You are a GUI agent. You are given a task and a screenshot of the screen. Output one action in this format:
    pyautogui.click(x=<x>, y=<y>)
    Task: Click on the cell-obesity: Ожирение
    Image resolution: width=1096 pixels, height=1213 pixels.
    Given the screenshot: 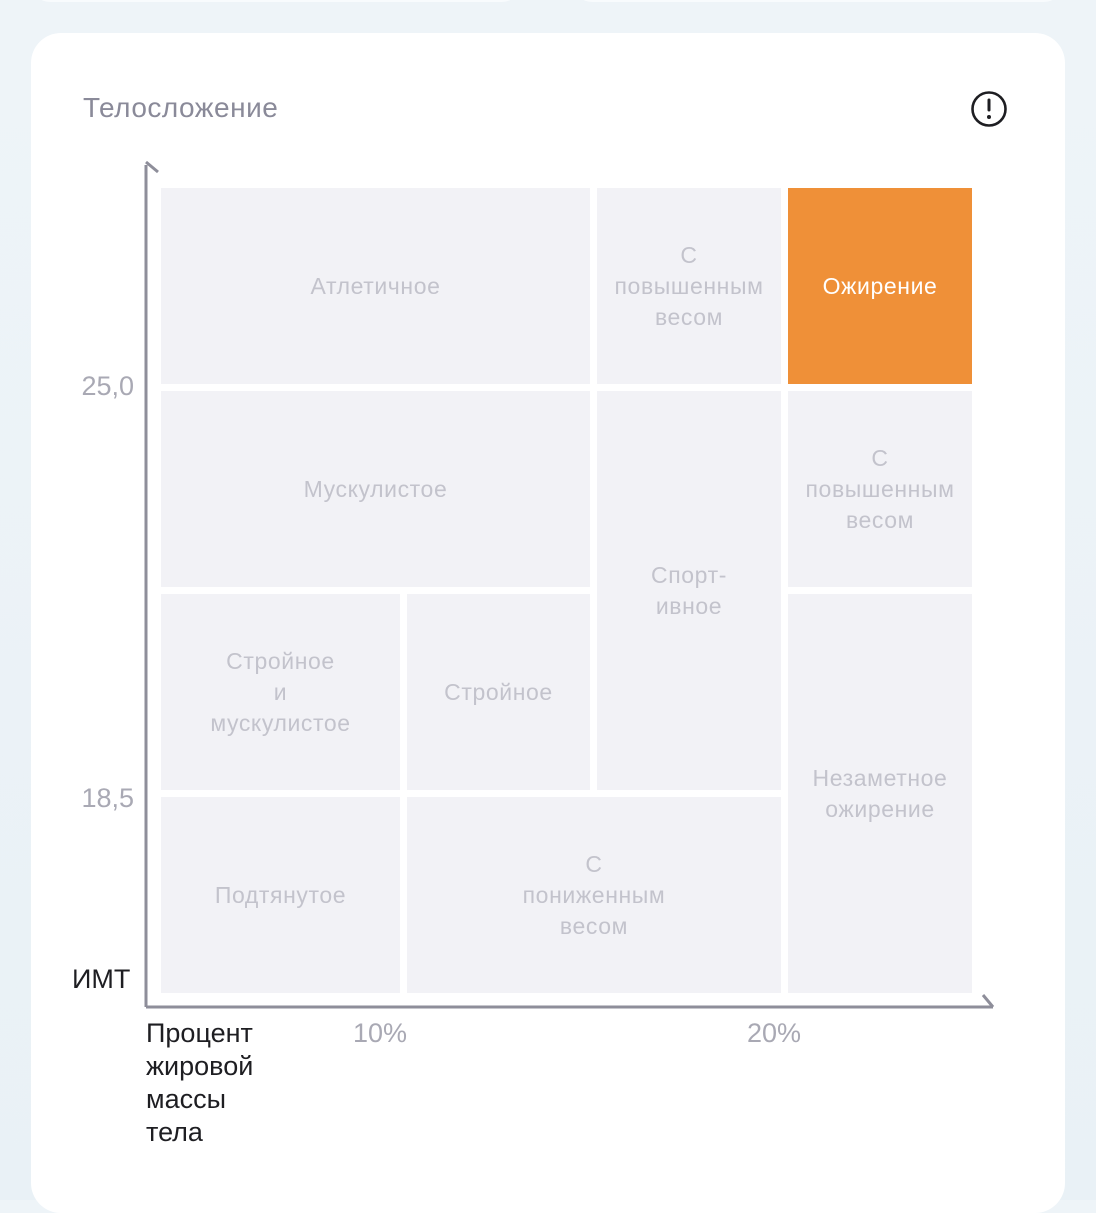 What is the action you would take?
    pyautogui.click(x=880, y=286)
    